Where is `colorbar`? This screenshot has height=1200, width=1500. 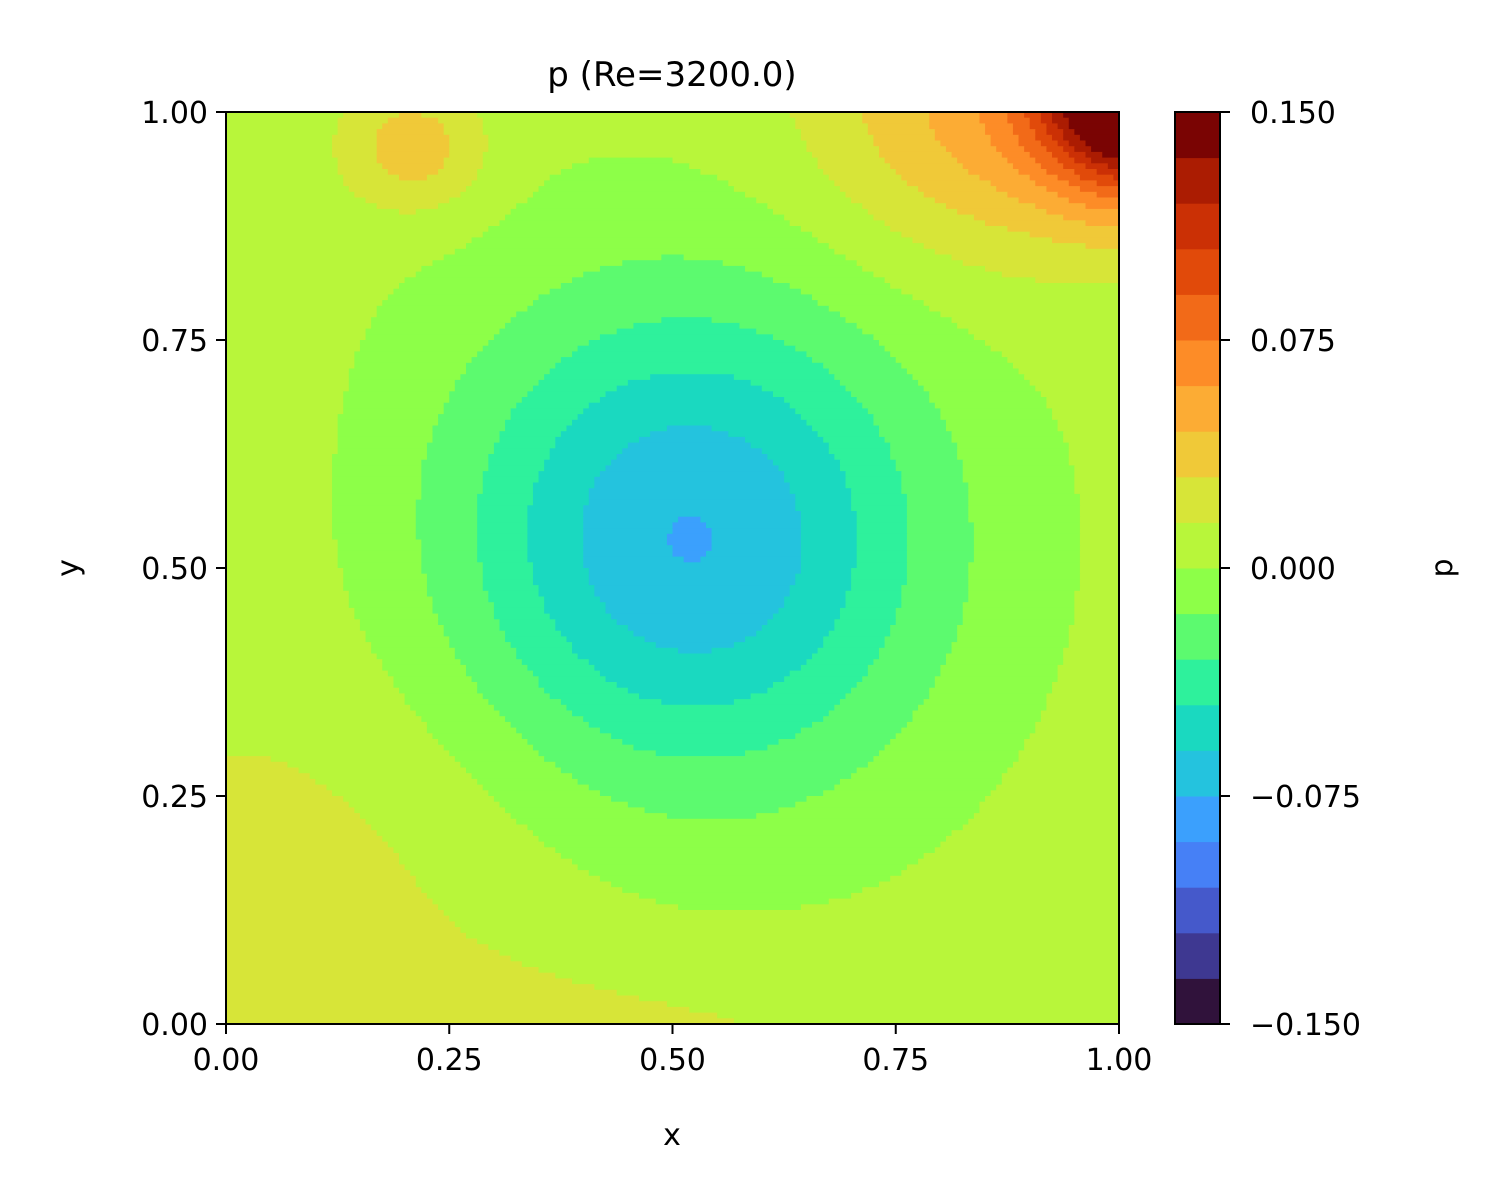 colorbar is located at coordinates (1197, 568).